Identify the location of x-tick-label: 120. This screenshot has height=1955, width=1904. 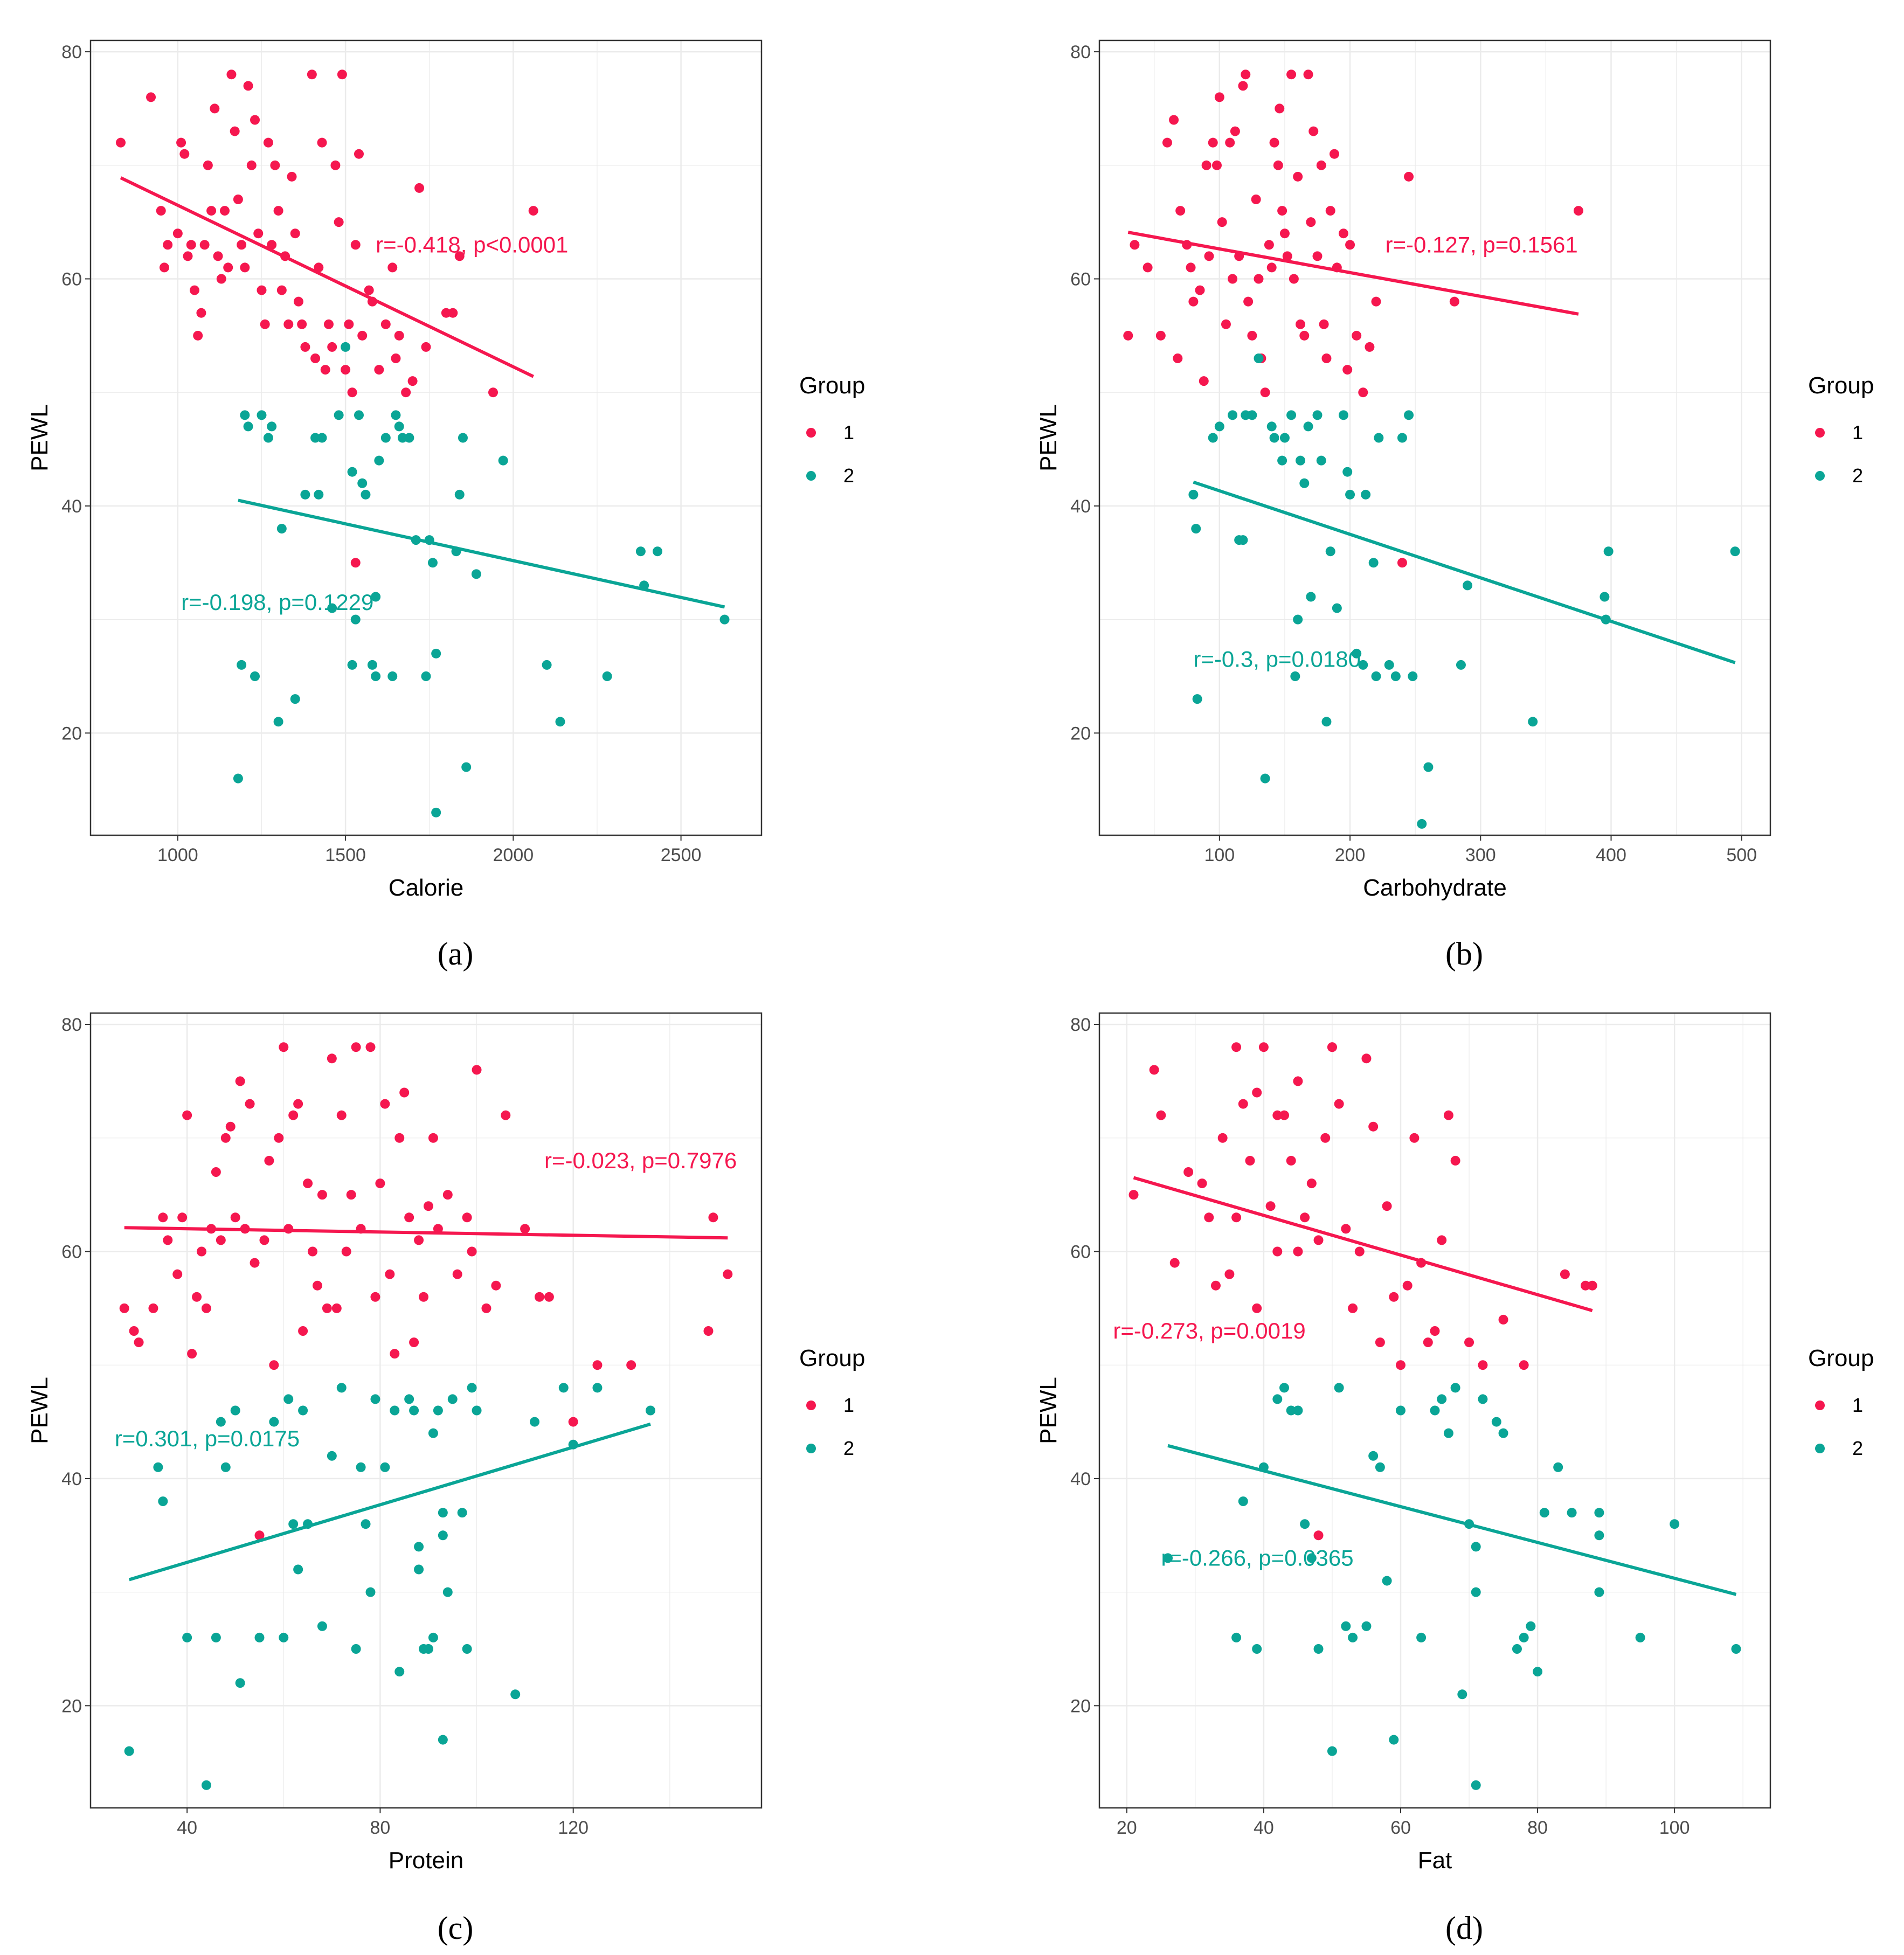
(573, 1828).